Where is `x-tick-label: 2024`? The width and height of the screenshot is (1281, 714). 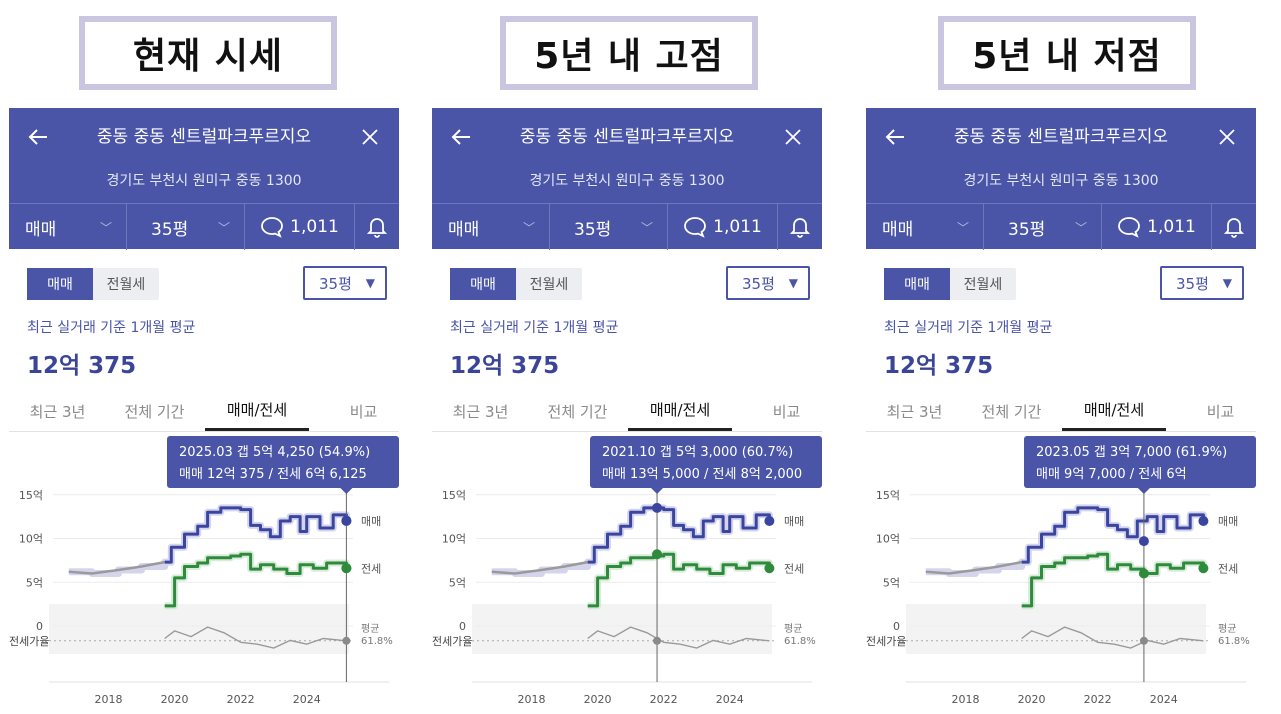
x-tick-label: 2024 is located at coordinates (1164, 699).